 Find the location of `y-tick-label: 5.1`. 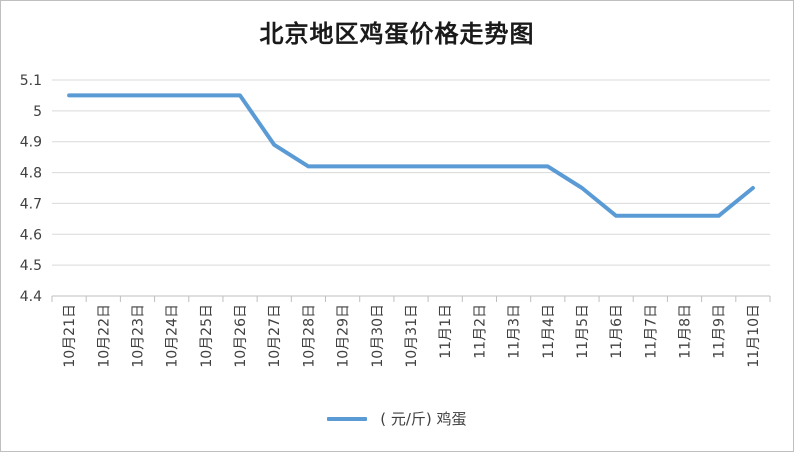

y-tick-label: 5.1 is located at coordinates (31, 81).